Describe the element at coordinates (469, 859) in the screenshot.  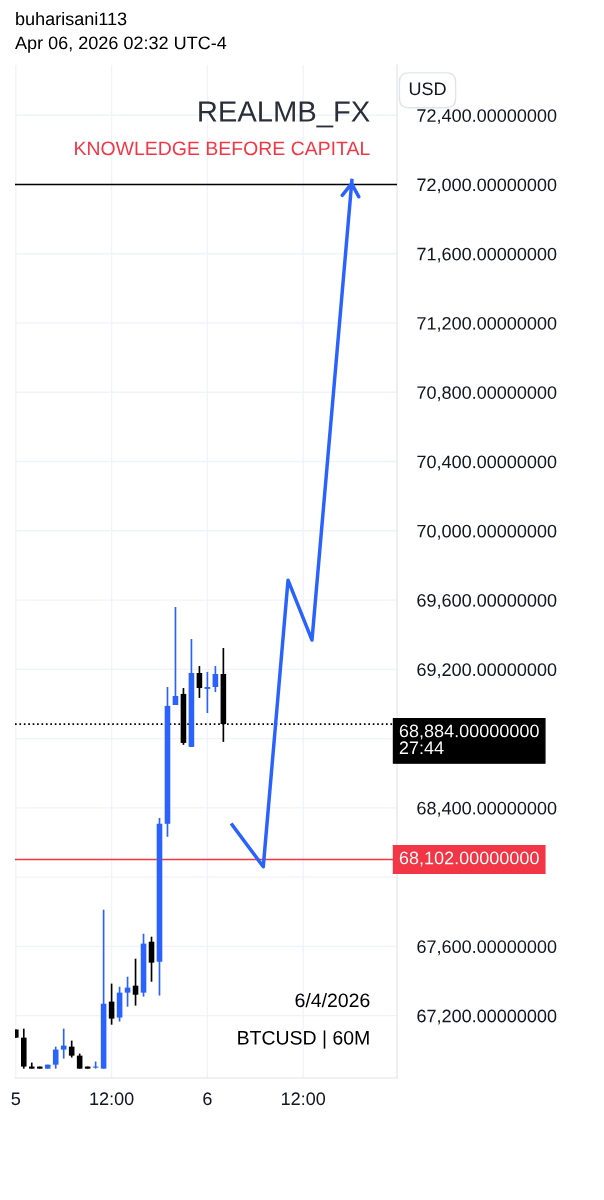
I see `ref-line-label: 68,102.00000000` at that location.